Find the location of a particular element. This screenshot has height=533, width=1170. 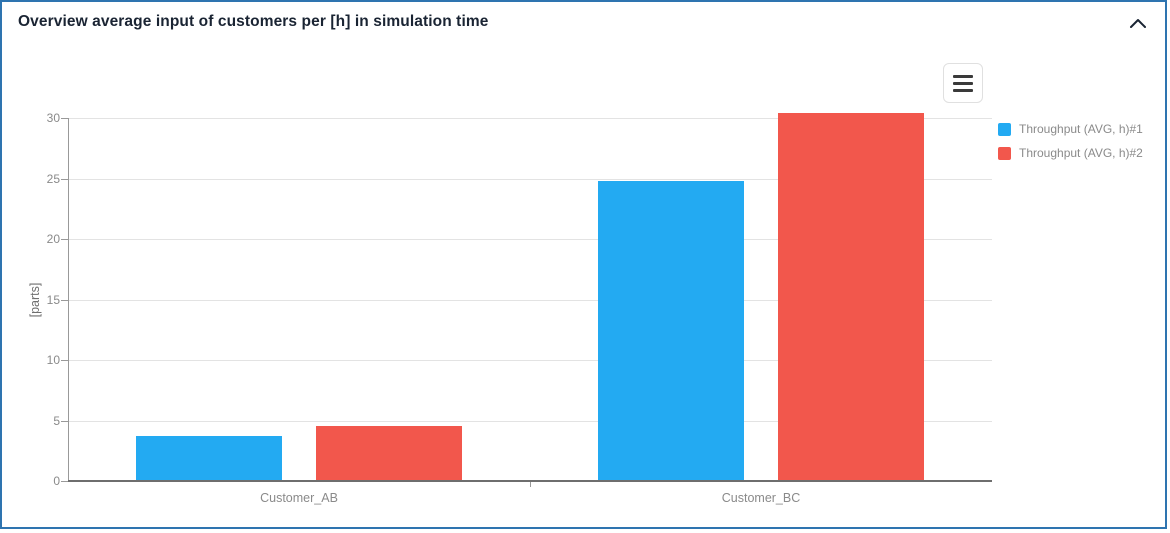

y-tick-label: 0 is located at coordinates (56, 481).